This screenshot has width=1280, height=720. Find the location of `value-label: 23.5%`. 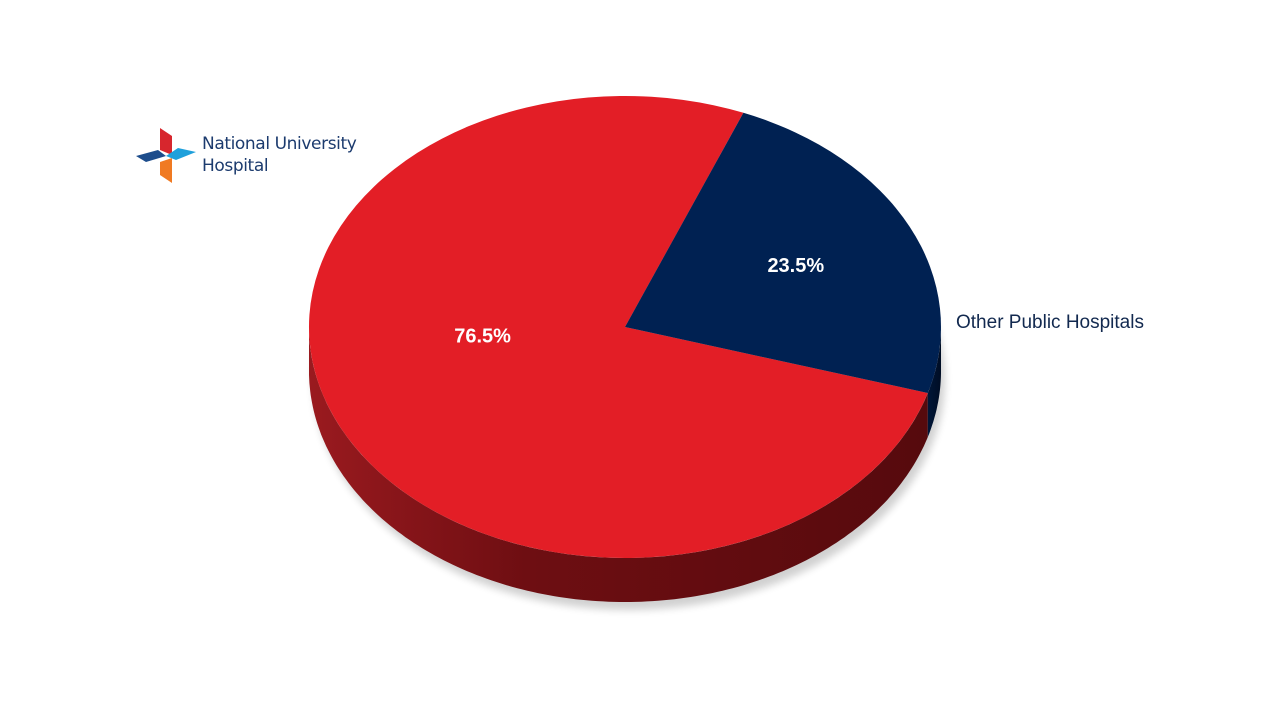

value-label: 23.5% is located at coordinates (795, 266).